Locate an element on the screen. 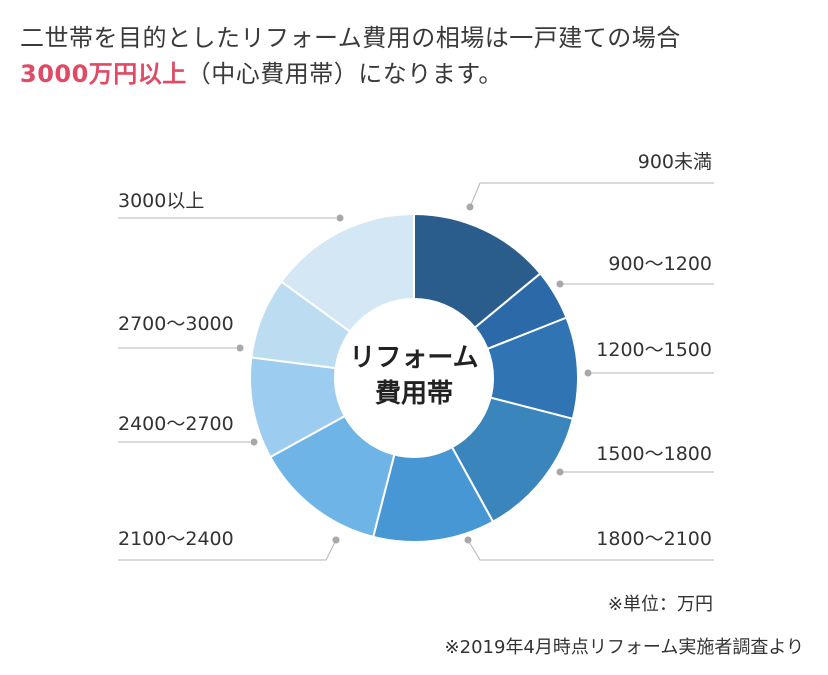 Image resolution: width=828 pixels, height=675 pixels. headline-line-2-rest: （中心費用帯）になります。 is located at coordinates (344, 74).